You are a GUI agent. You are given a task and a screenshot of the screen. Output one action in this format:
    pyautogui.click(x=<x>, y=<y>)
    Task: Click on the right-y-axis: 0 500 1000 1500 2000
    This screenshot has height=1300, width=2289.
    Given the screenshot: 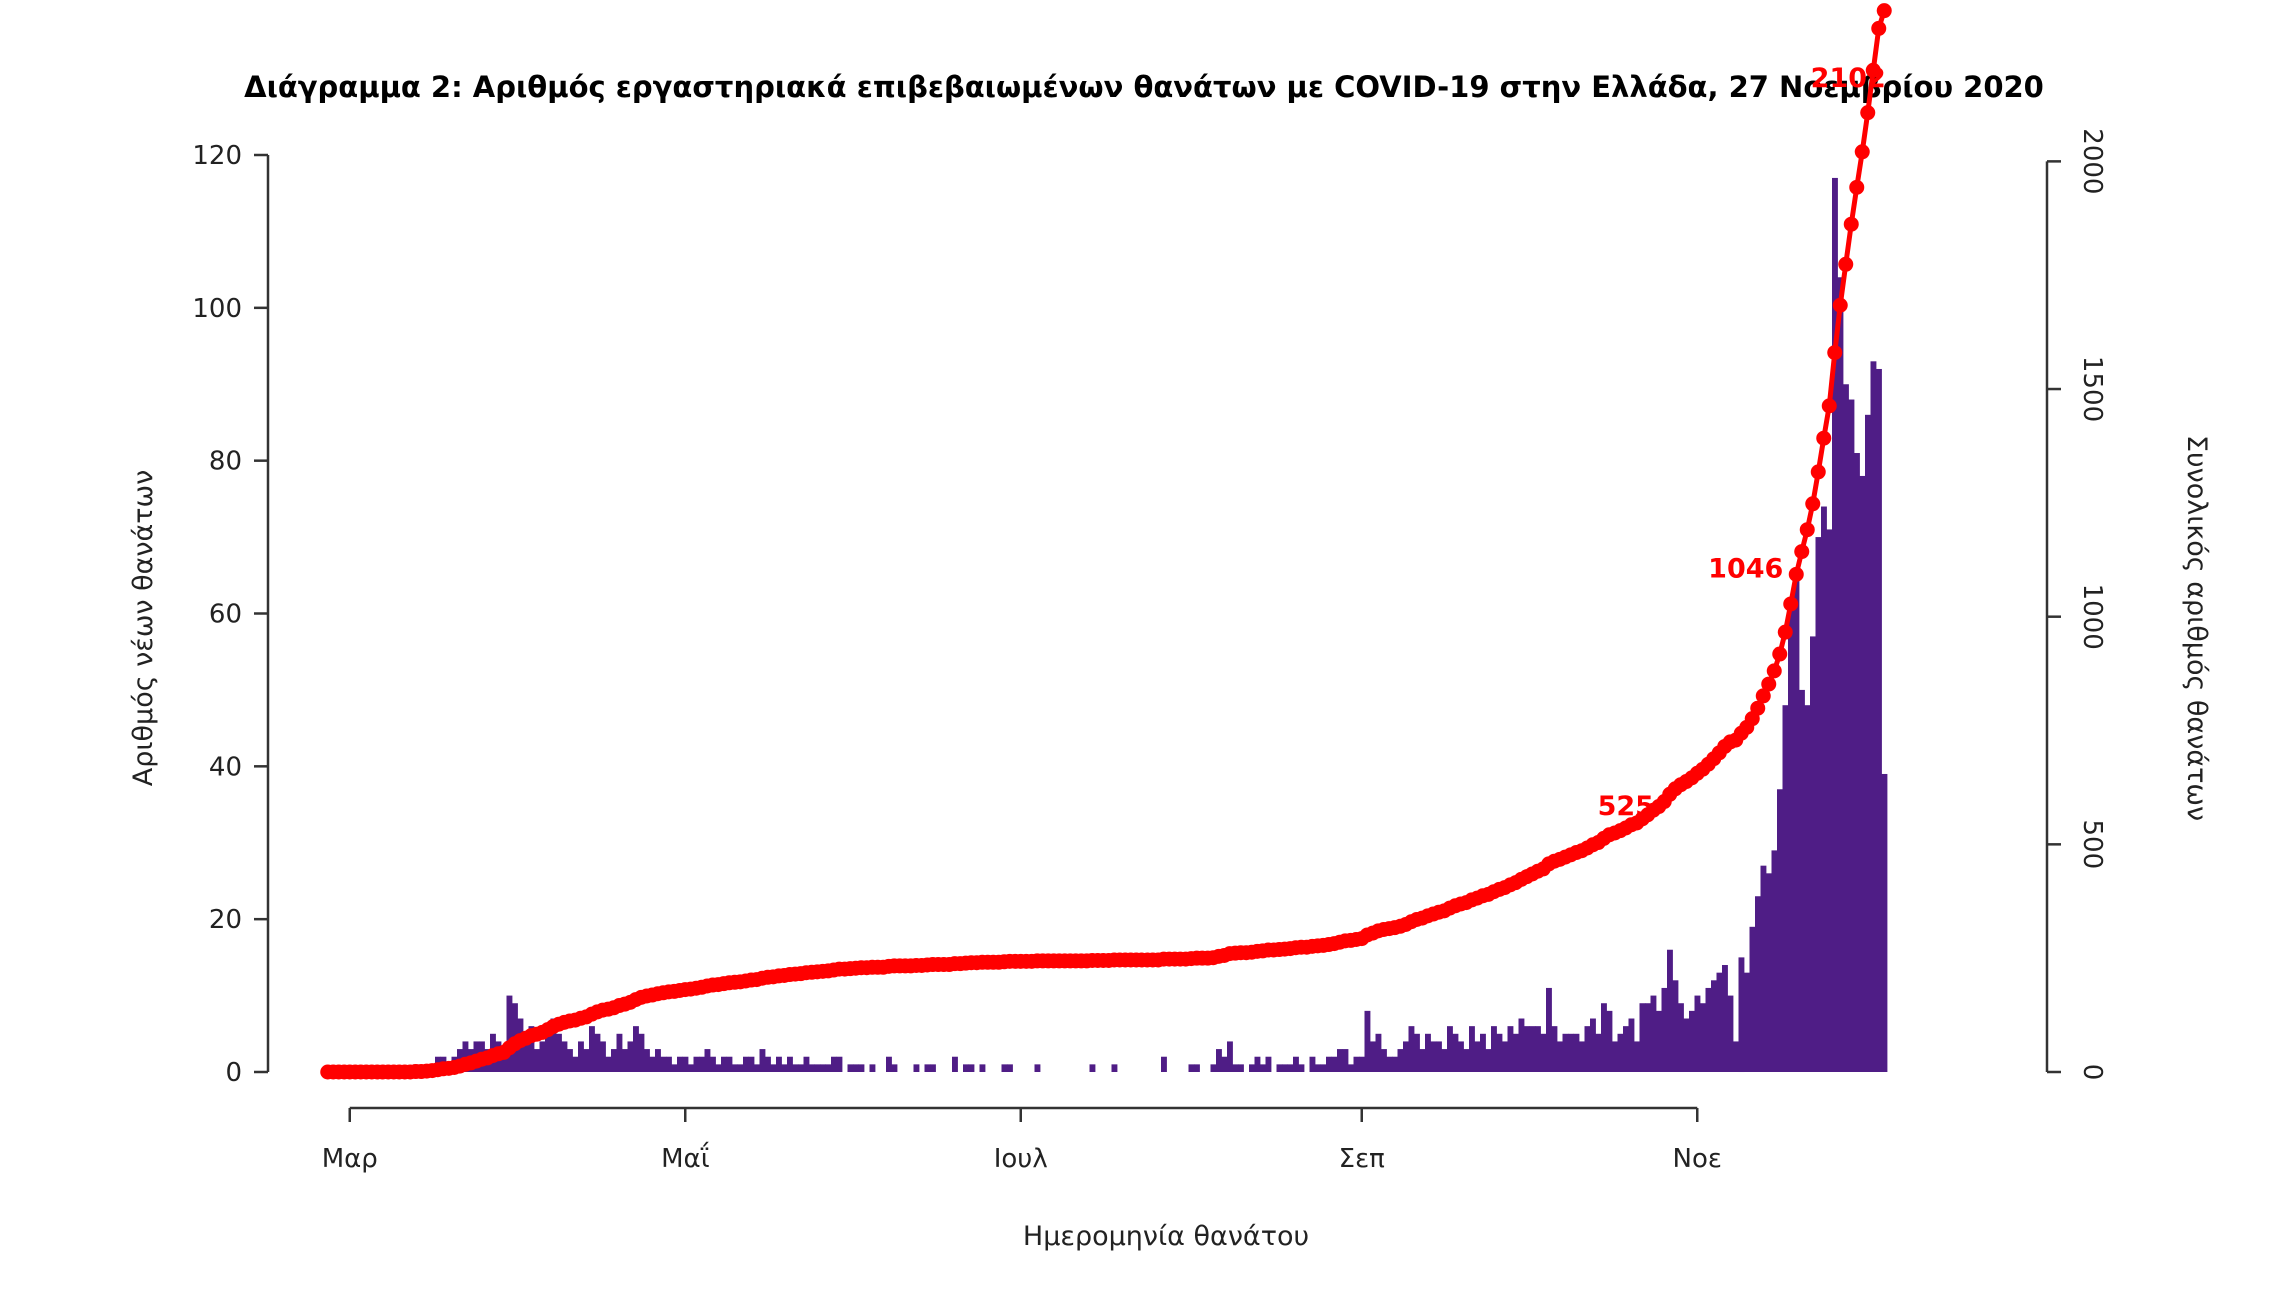 What is the action you would take?
    pyautogui.click(x=2076, y=604)
    